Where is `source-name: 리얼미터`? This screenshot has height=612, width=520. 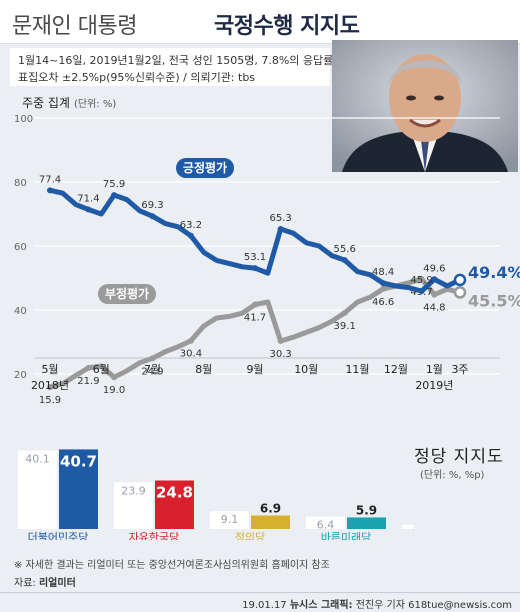 source-name: 리얼미터 is located at coordinates (57, 583).